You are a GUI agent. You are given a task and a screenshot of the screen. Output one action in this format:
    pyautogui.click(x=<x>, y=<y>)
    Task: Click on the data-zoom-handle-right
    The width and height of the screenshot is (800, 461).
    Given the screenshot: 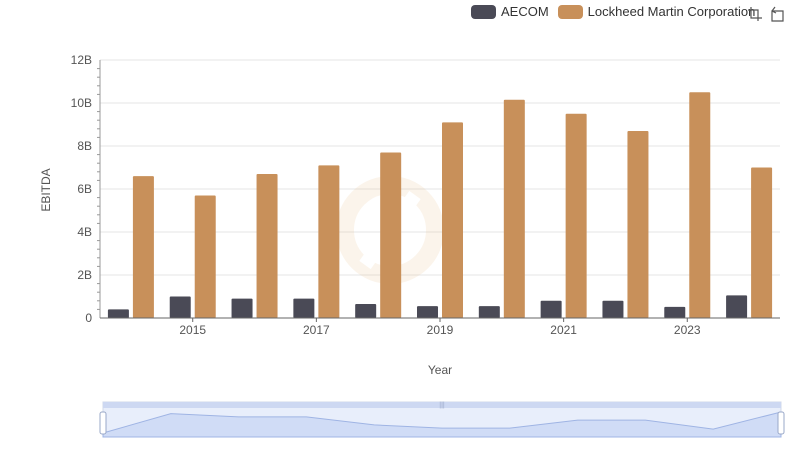 What is the action you would take?
    pyautogui.click(x=781, y=423)
    